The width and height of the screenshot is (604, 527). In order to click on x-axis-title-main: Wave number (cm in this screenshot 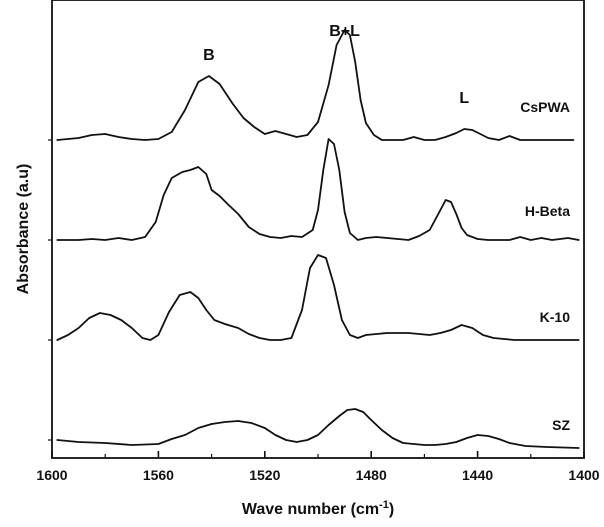, I will do `click(310, 509)`.